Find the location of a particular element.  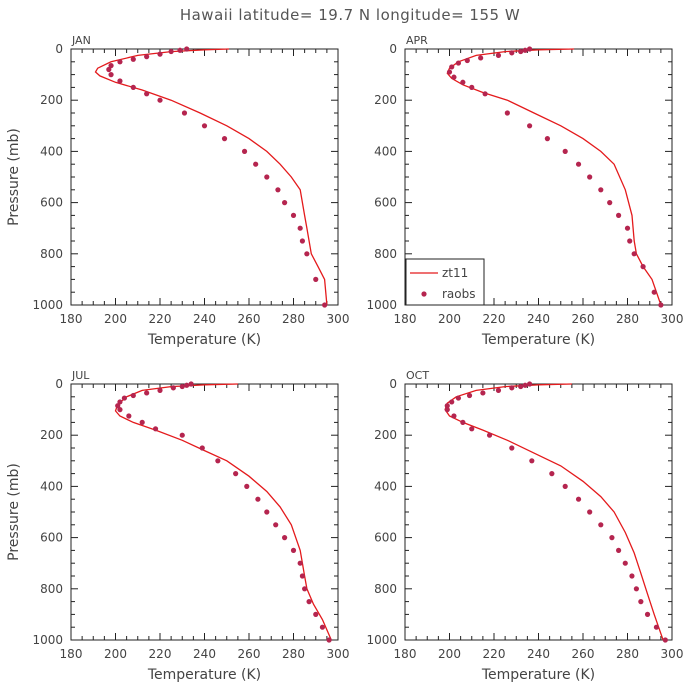

x-tick-label: 200 is located at coordinates (115, 319).